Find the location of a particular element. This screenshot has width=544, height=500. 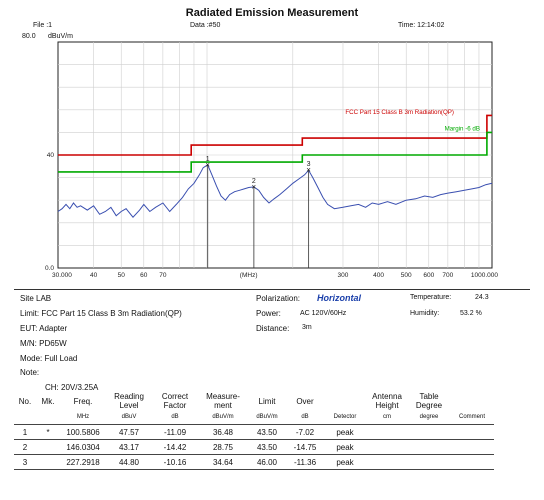

cell-over: -11.36 is located at coordinates (305, 462).